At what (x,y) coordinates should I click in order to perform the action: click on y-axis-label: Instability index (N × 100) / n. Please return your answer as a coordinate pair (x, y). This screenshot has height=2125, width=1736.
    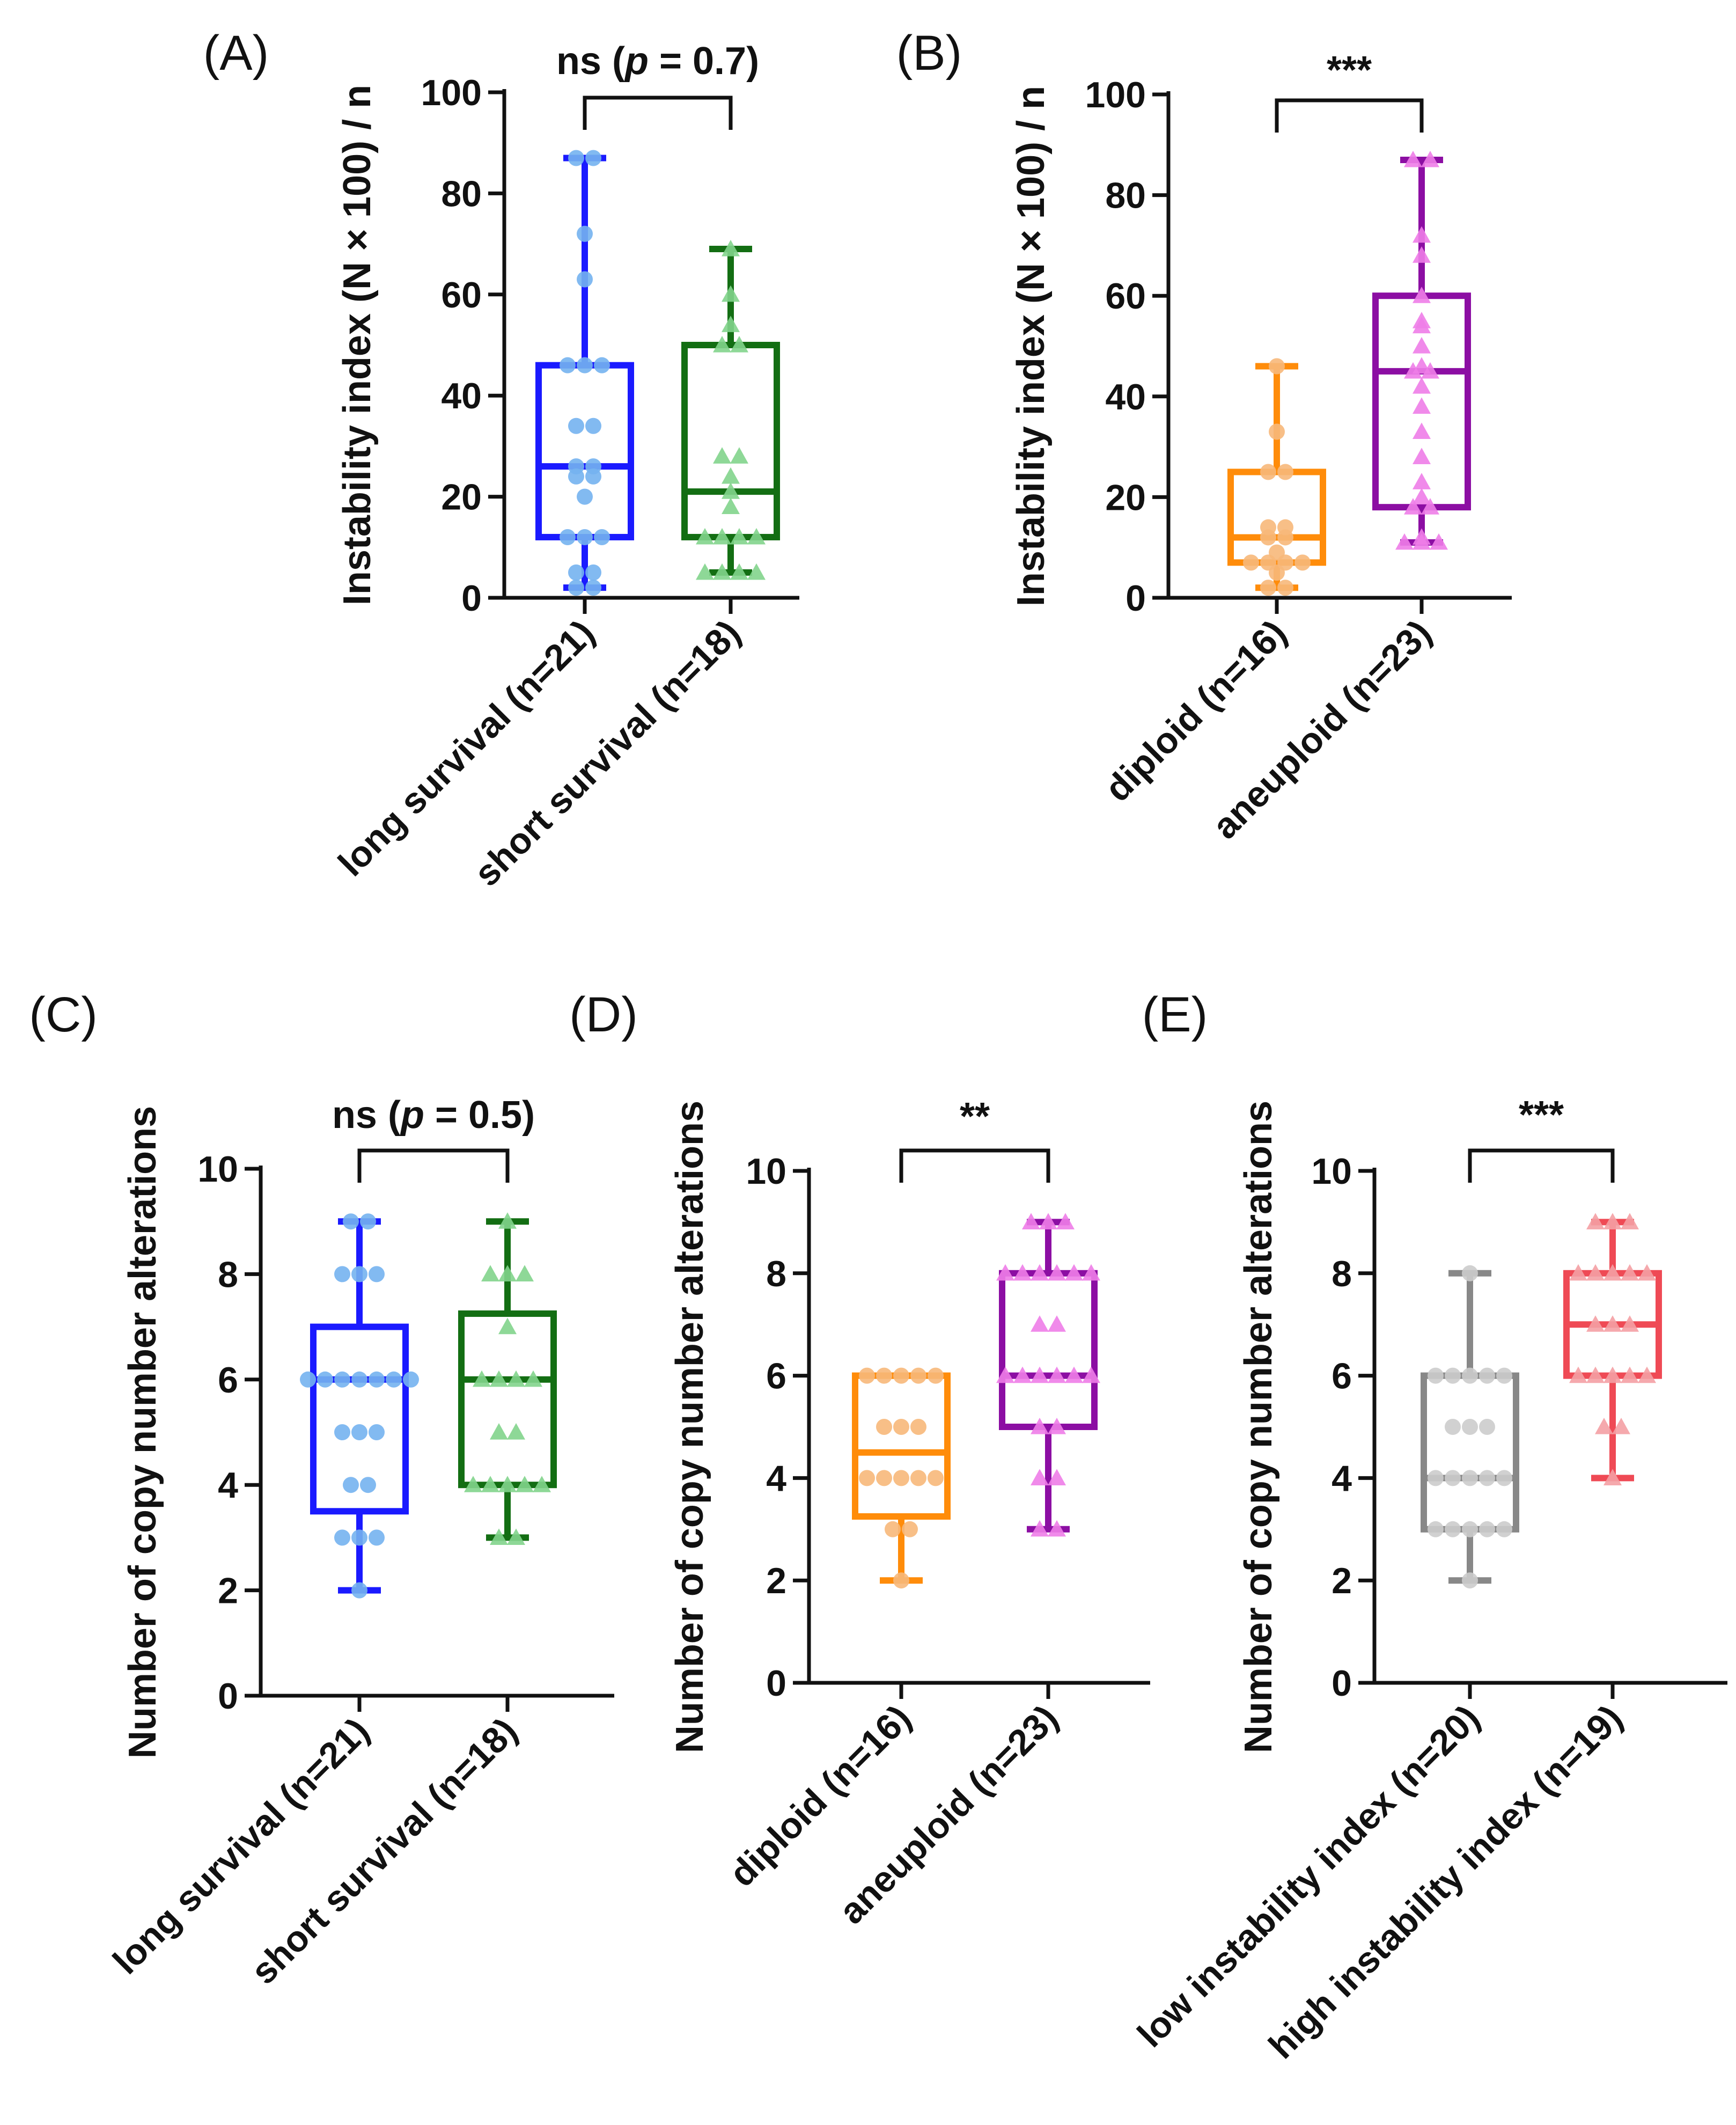
    Looking at the image, I should click on (1031, 346).